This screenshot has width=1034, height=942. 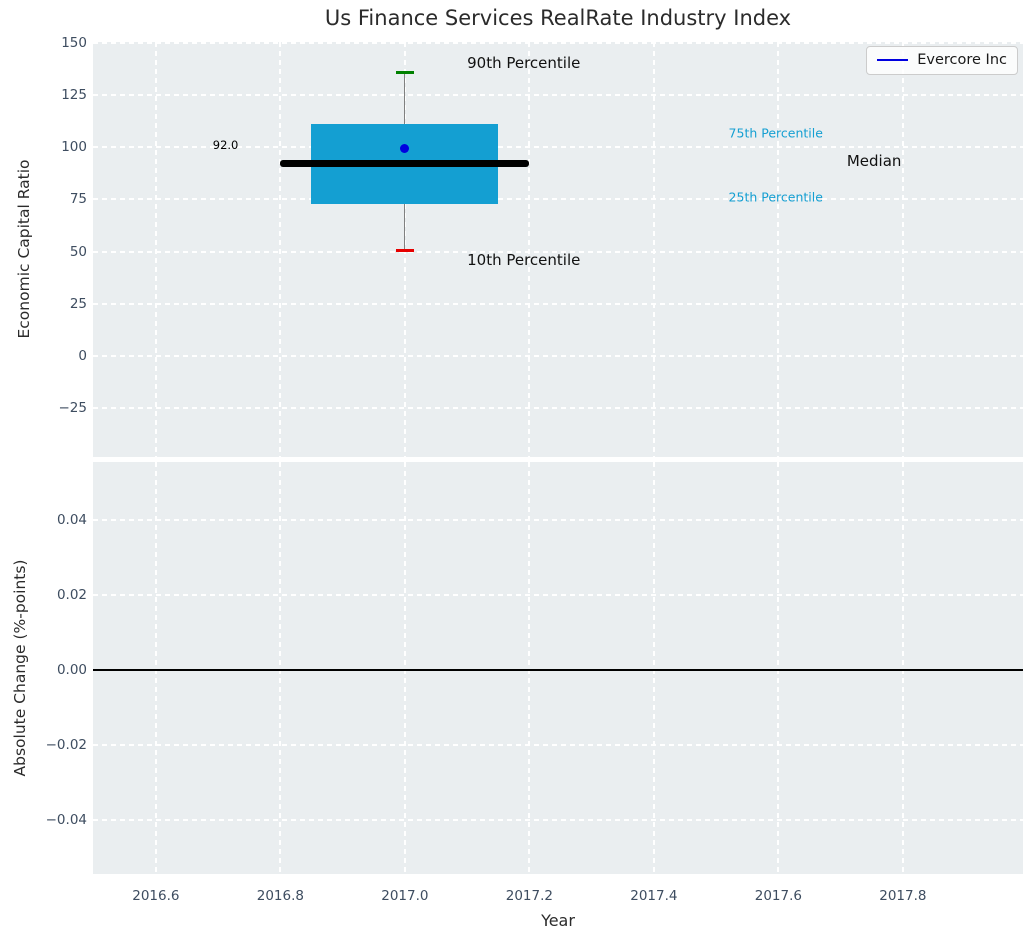 I want to click on y-tick-label: 0.02, so click(x=71, y=595).